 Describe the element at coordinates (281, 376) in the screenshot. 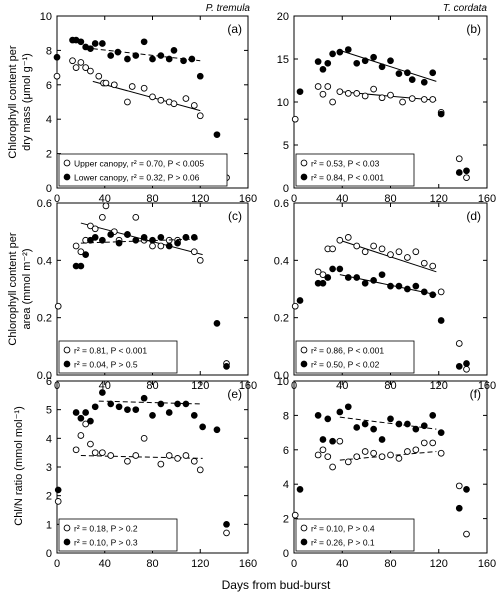

I see `y-tick-label: 0.0` at that location.